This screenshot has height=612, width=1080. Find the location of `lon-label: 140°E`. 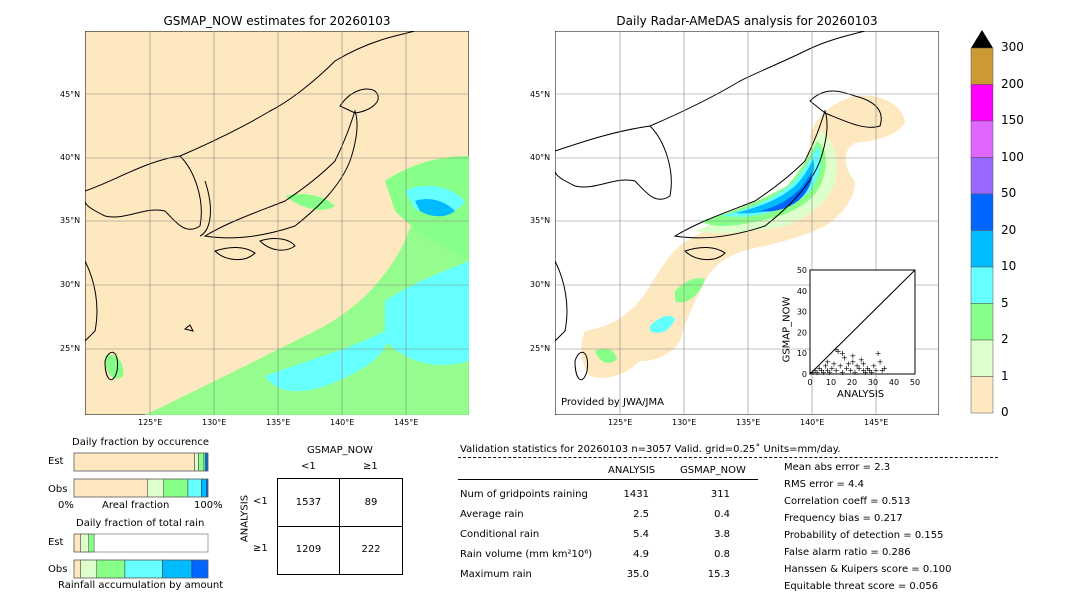

lon-label: 140°E is located at coordinates (342, 422).